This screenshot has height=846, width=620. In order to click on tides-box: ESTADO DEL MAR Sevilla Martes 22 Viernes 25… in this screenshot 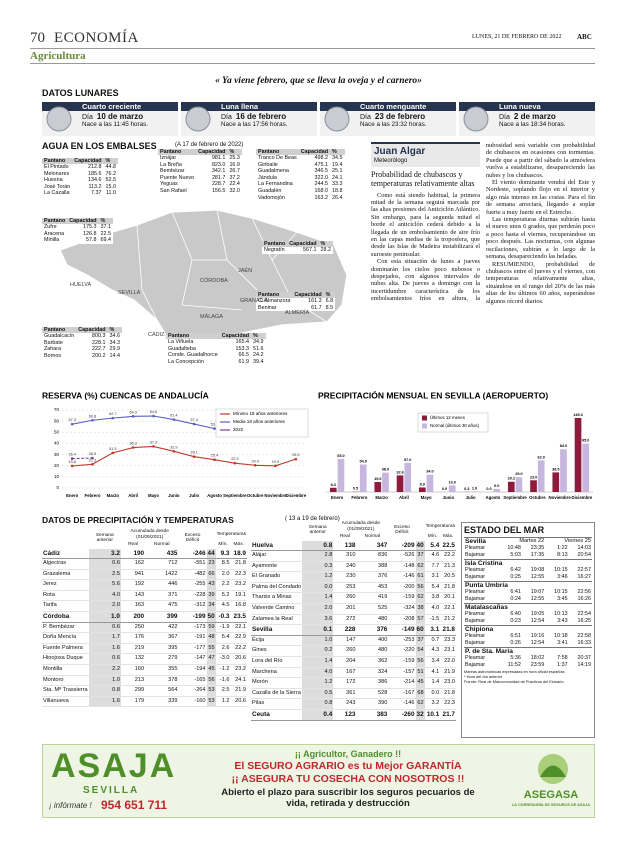, I will do `click(528, 630)`.